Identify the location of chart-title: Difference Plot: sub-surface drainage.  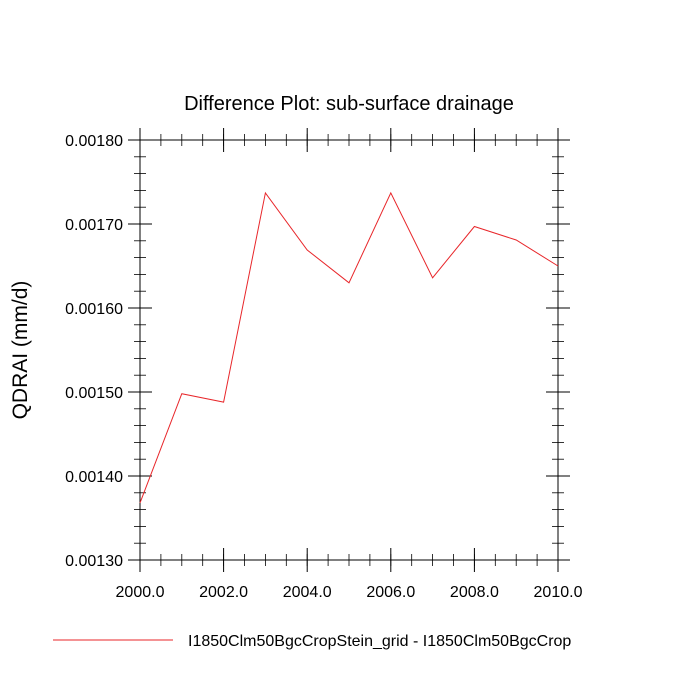
(349, 104).